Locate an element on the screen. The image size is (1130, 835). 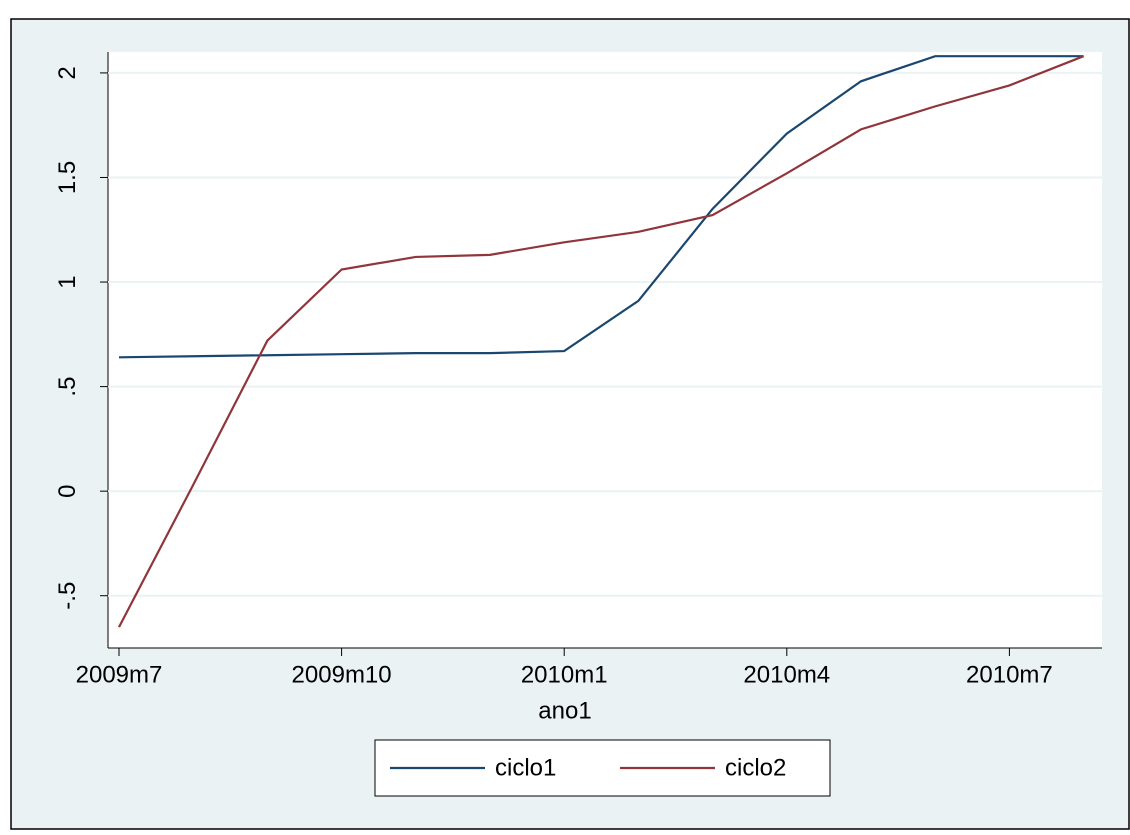
y-tick-label: 1 is located at coordinates (67, 281).